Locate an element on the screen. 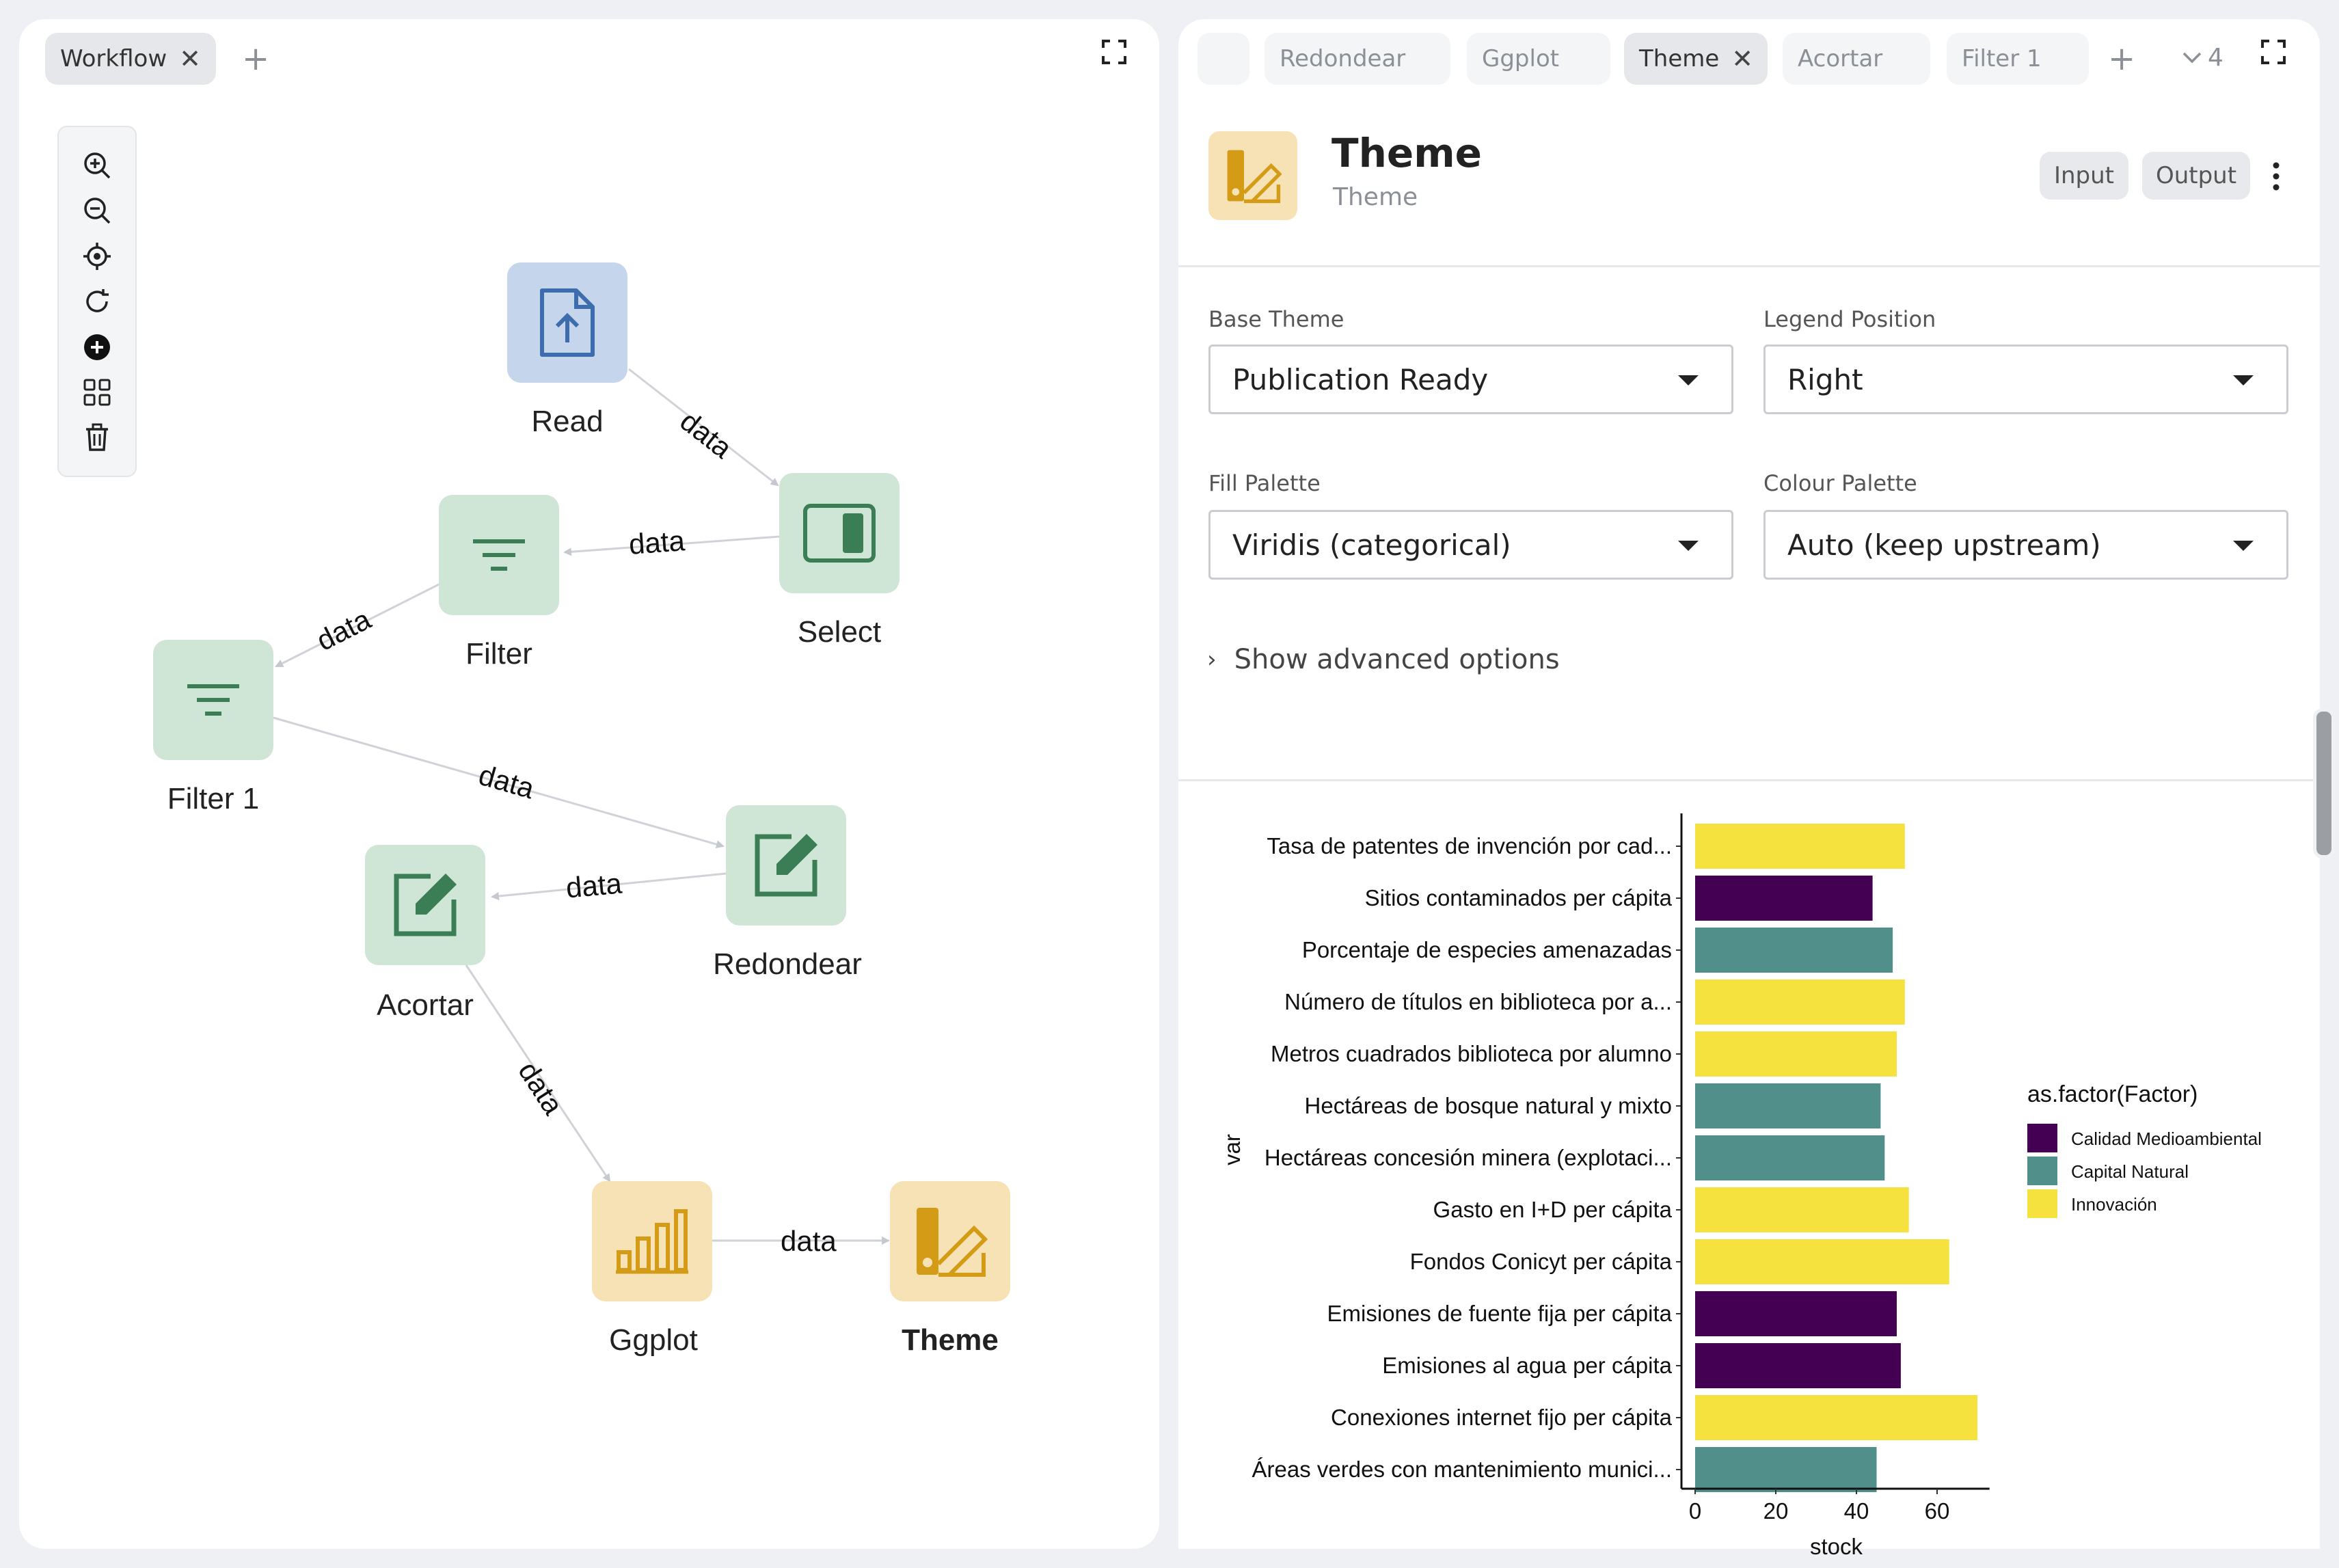 The height and width of the screenshot is (1568, 2339). node-label-ggplot: Ggplot is located at coordinates (653, 1340).